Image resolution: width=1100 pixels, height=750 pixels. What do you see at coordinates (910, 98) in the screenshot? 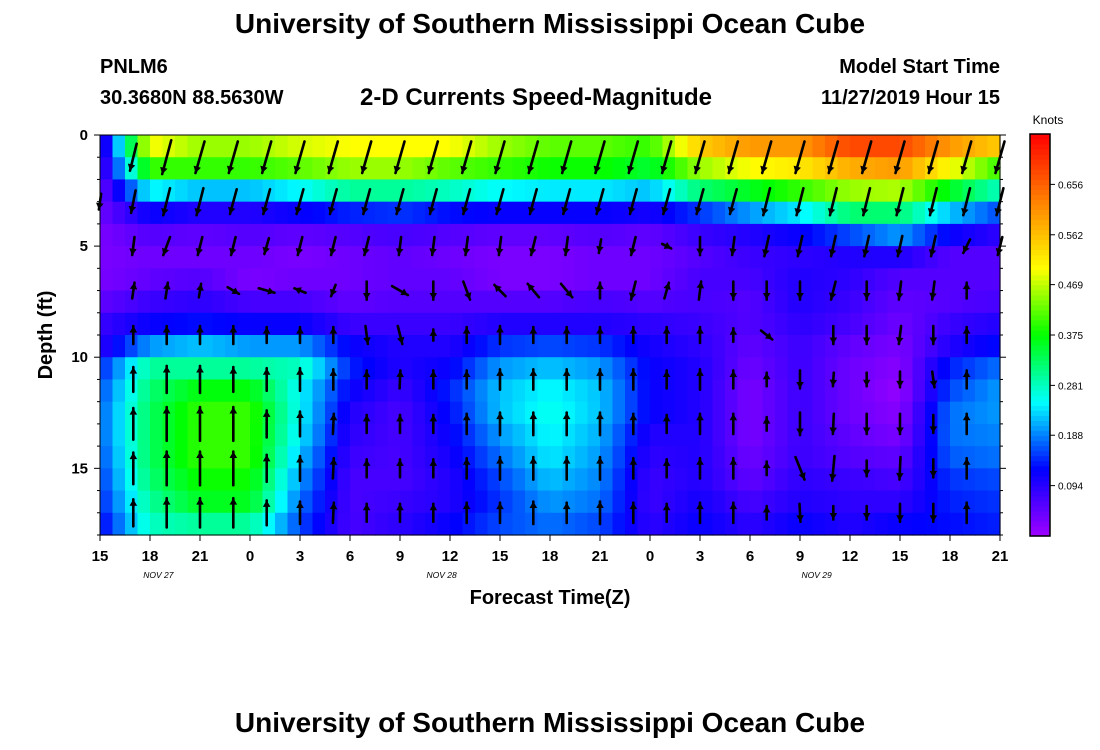
I see `model-start-value: 11/27/2019 Hour 15` at bounding box center [910, 98].